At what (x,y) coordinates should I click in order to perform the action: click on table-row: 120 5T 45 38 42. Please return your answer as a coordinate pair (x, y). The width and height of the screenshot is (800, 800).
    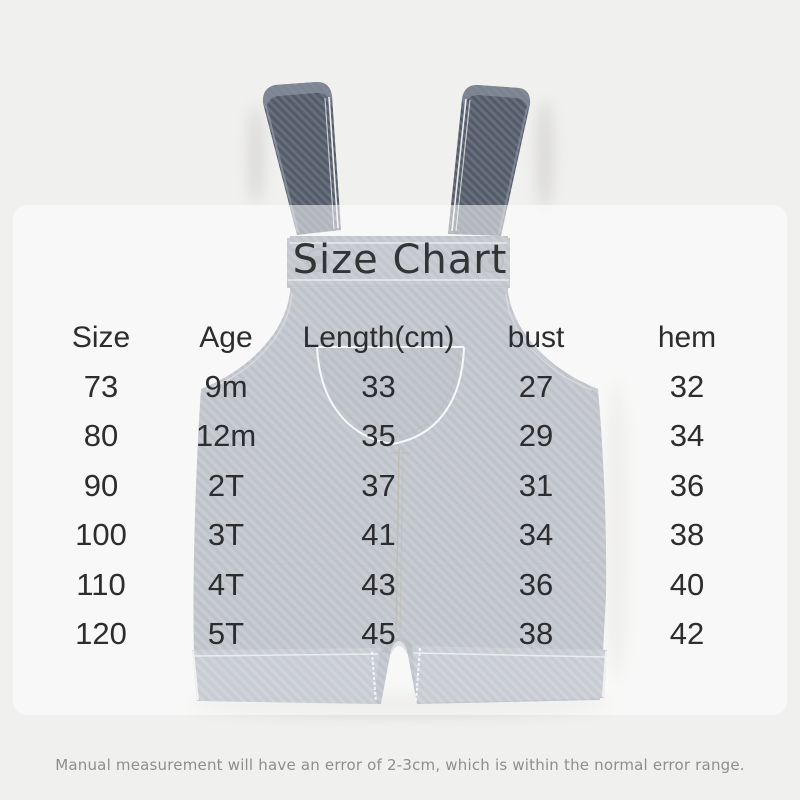
    Looking at the image, I should click on (404, 635).